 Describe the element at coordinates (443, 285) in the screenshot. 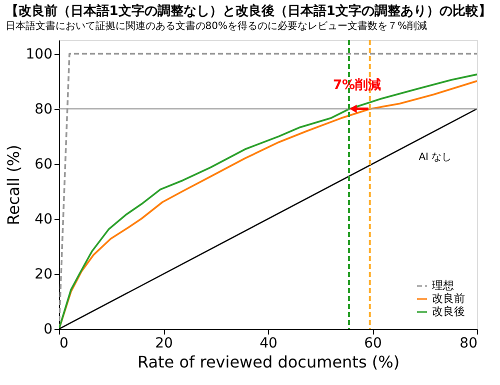

I see `legend-label: 理想` at that location.